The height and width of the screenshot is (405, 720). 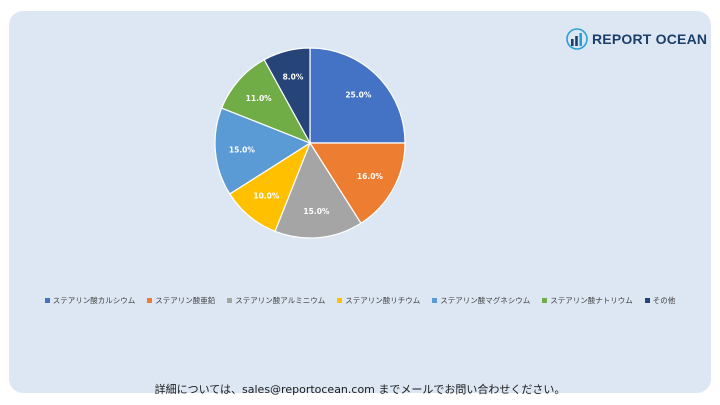 What do you see at coordinates (280, 300) in the screenshot?
I see `legend-label: ステアリン酸アルミニウム` at bounding box center [280, 300].